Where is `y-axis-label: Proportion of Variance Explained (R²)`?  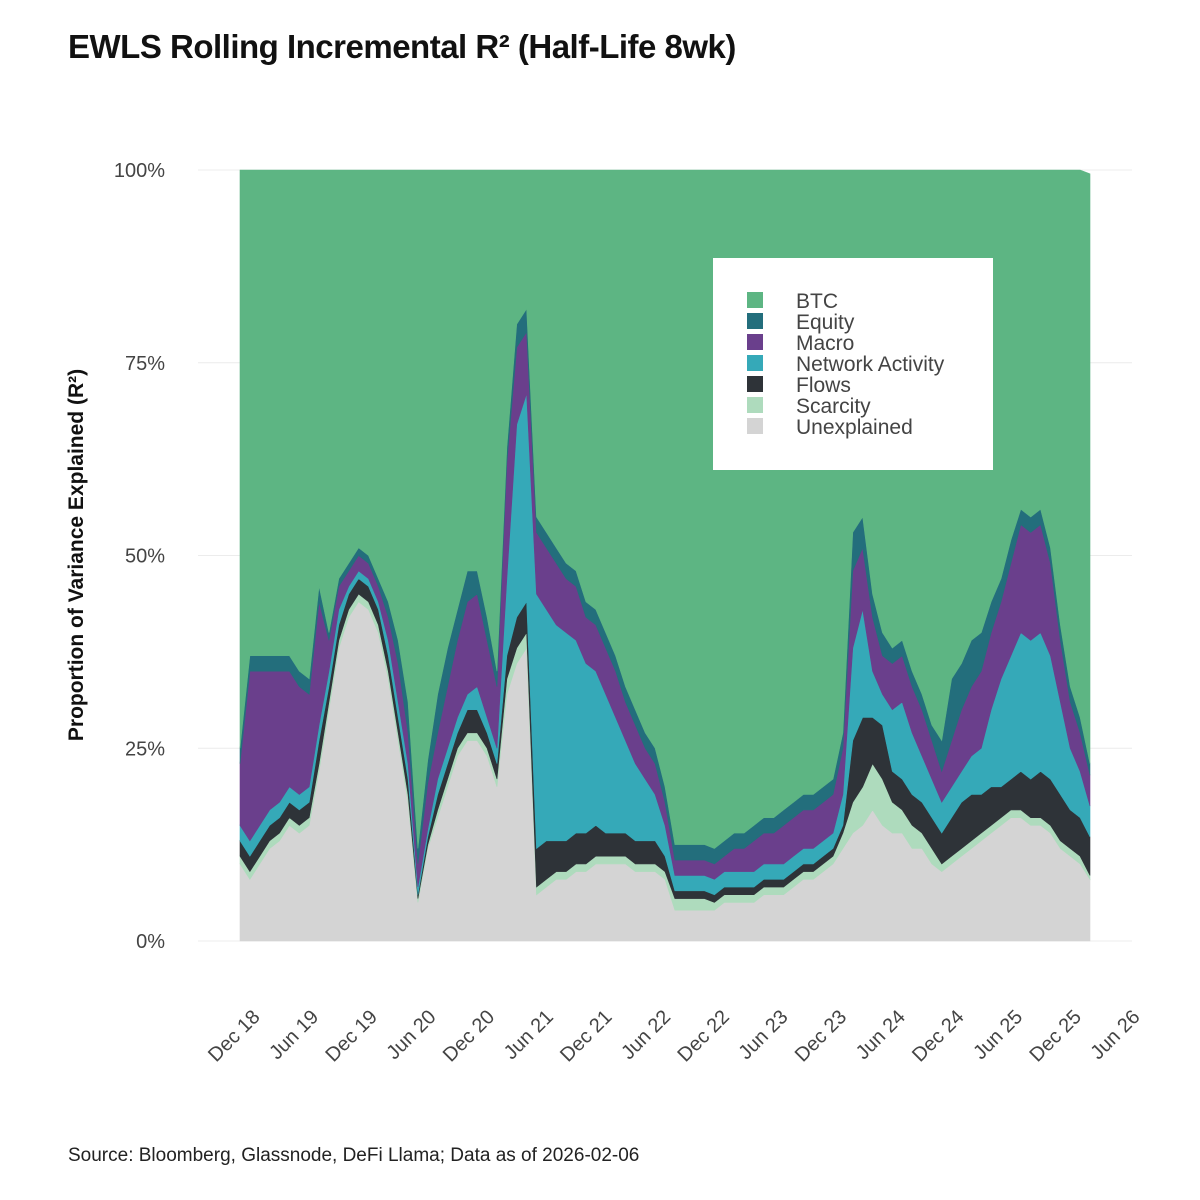 y-axis-label: Proportion of Variance Explained (R²) is located at coordinates (76, 555).